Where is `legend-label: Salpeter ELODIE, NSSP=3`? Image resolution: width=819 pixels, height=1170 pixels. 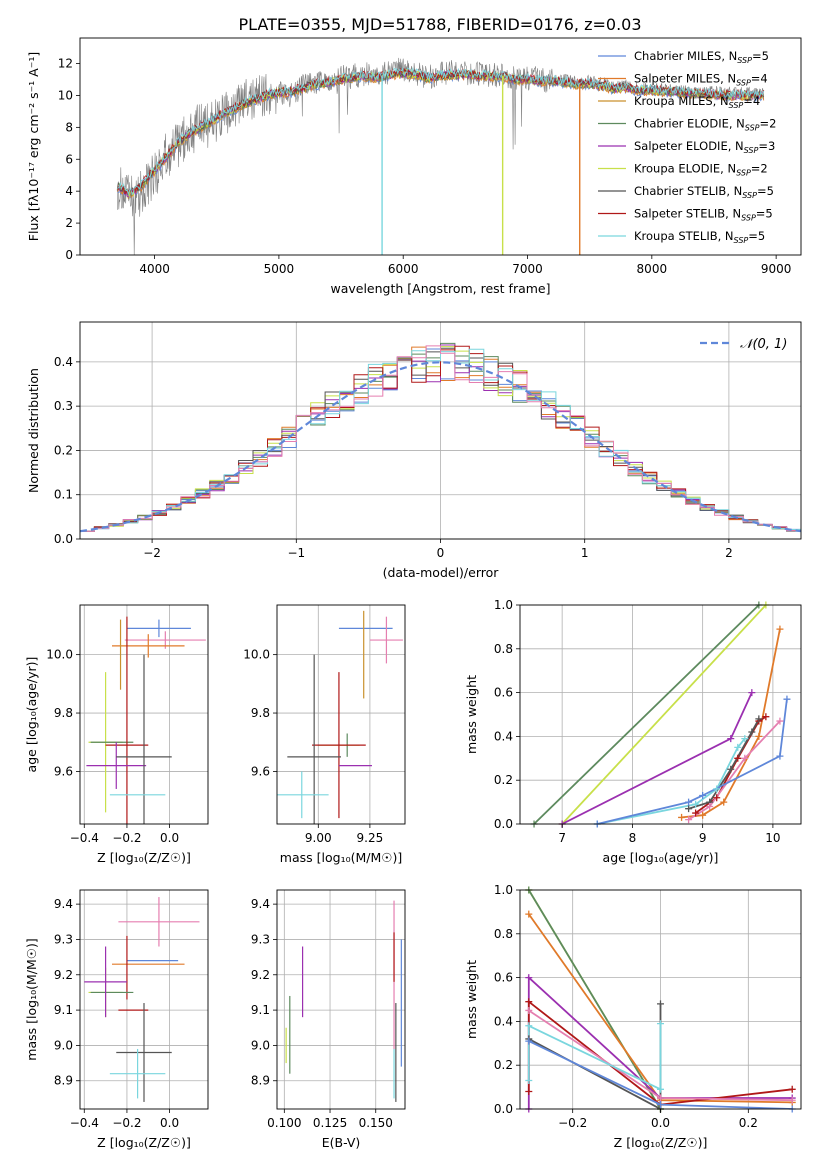
legend-label: Salpeter ELODIE, NSSP=3 is located at coordinates (704, 147).